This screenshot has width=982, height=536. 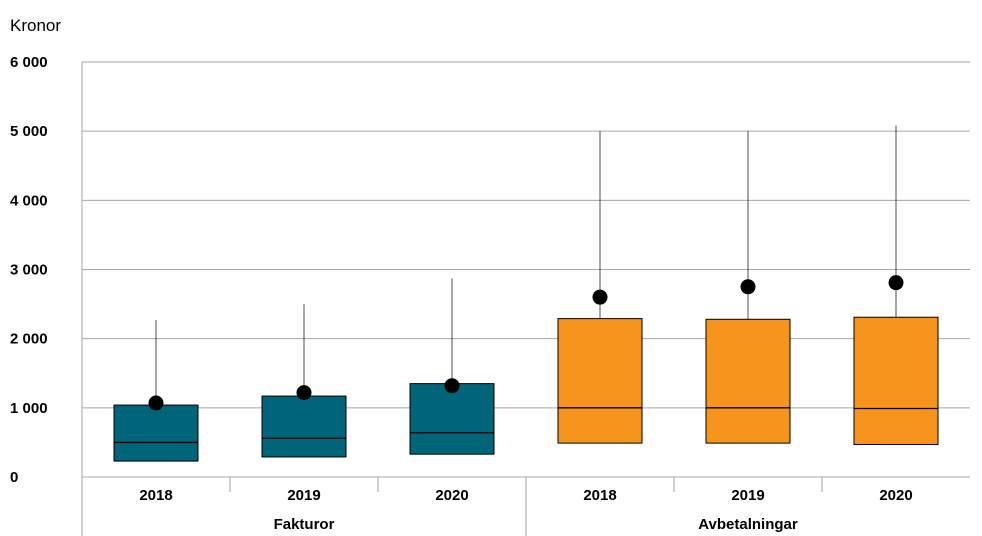 I want to click on y-axis-unit-label: Kronor, so click(x=35, y=25).